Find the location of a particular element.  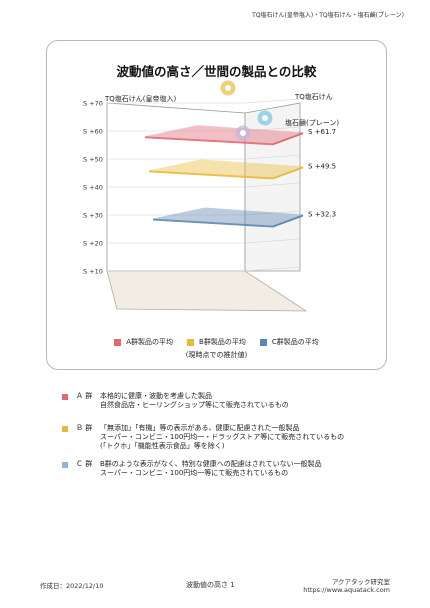

group-b-name: Ｂ 群 is located at coordinates (84, 428).